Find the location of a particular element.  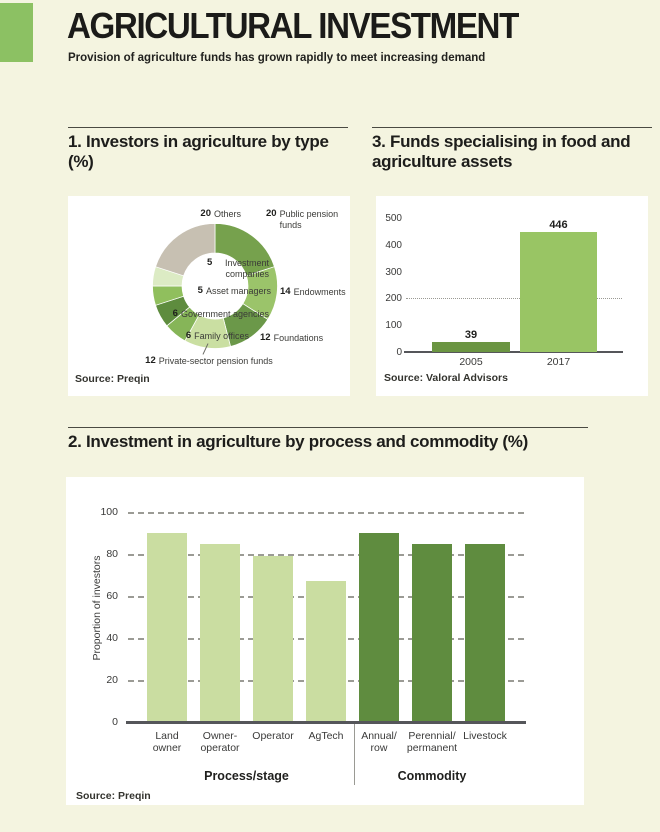

donut-label-text: Investment companies is located at coordinates (246, 268).